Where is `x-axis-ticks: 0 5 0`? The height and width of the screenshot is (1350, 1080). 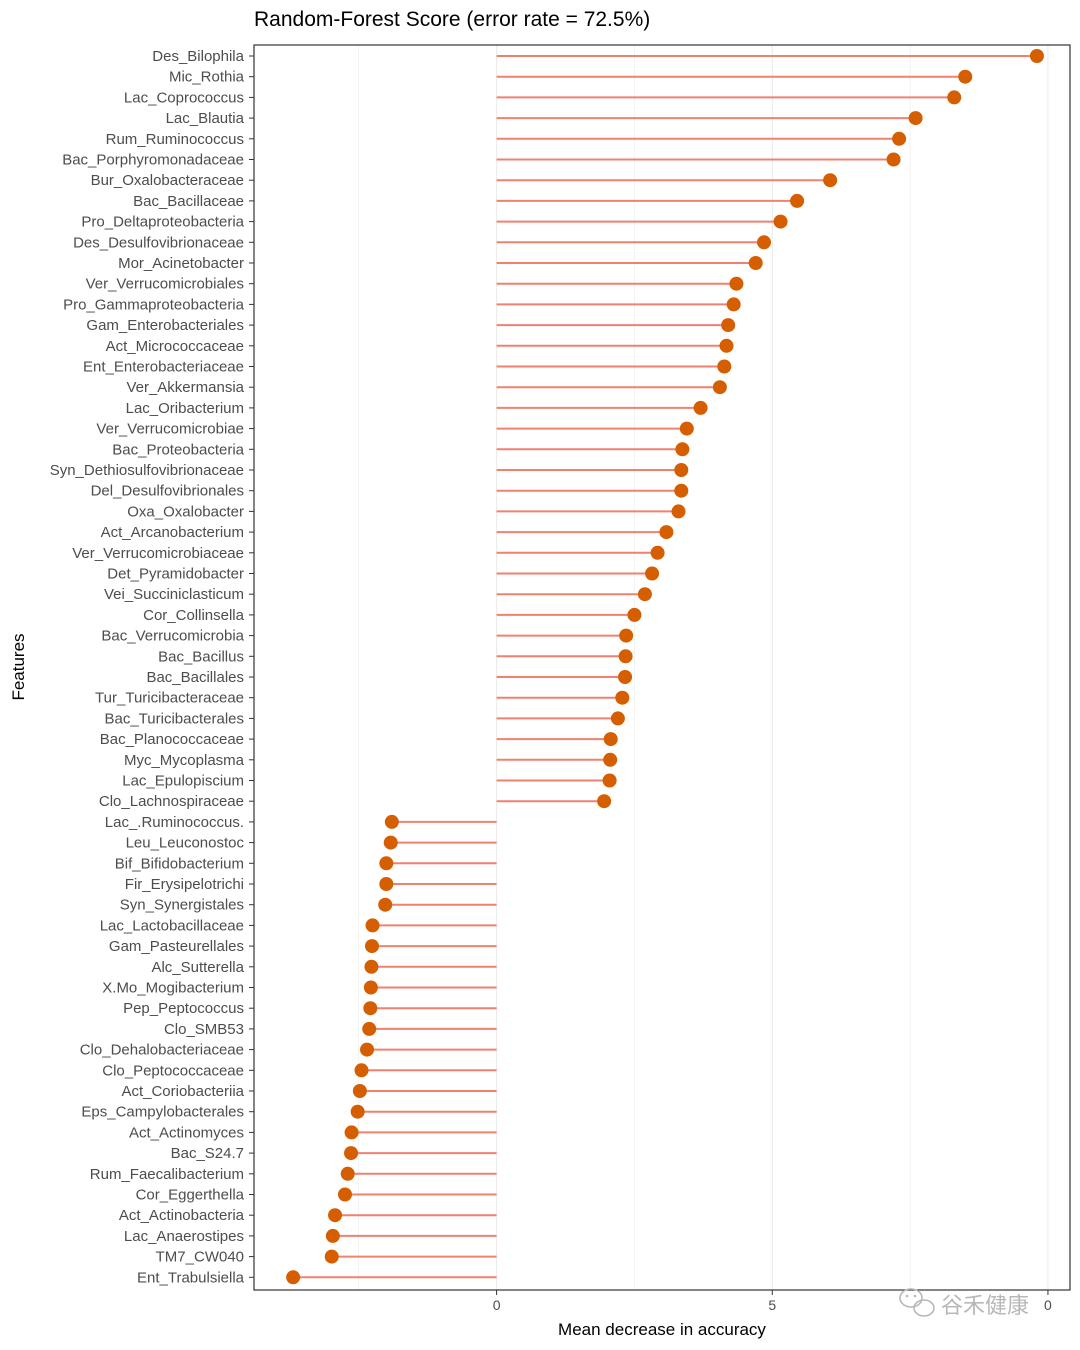
x-axis-ticks: 0 5 0 is located at coordinates (772, 1301).